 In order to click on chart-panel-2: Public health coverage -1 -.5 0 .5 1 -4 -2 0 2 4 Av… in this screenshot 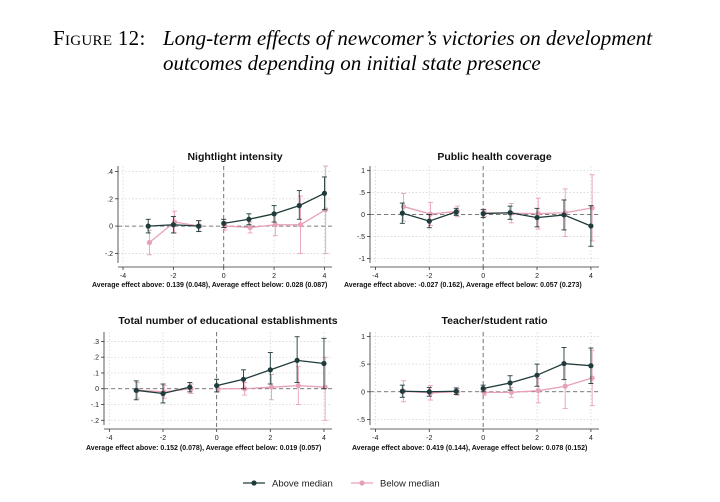, I will do `click(471, 220)`.